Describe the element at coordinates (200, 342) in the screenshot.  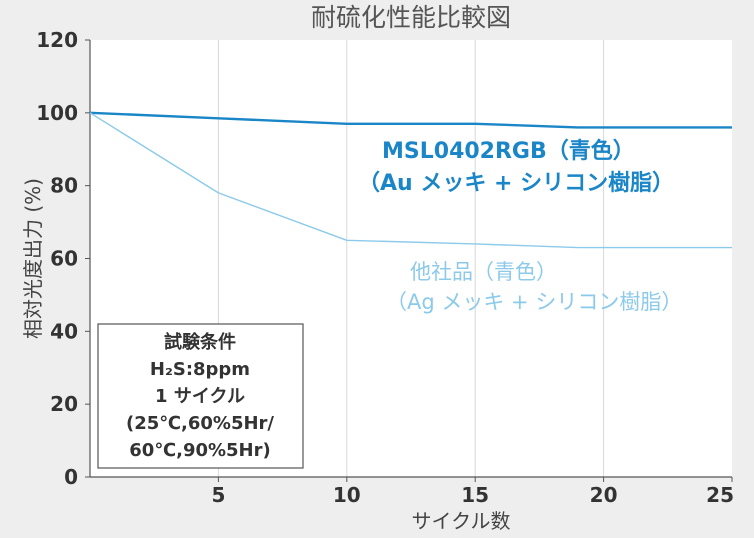
I see `test-conditions-line-1: 試験条件` at that location.